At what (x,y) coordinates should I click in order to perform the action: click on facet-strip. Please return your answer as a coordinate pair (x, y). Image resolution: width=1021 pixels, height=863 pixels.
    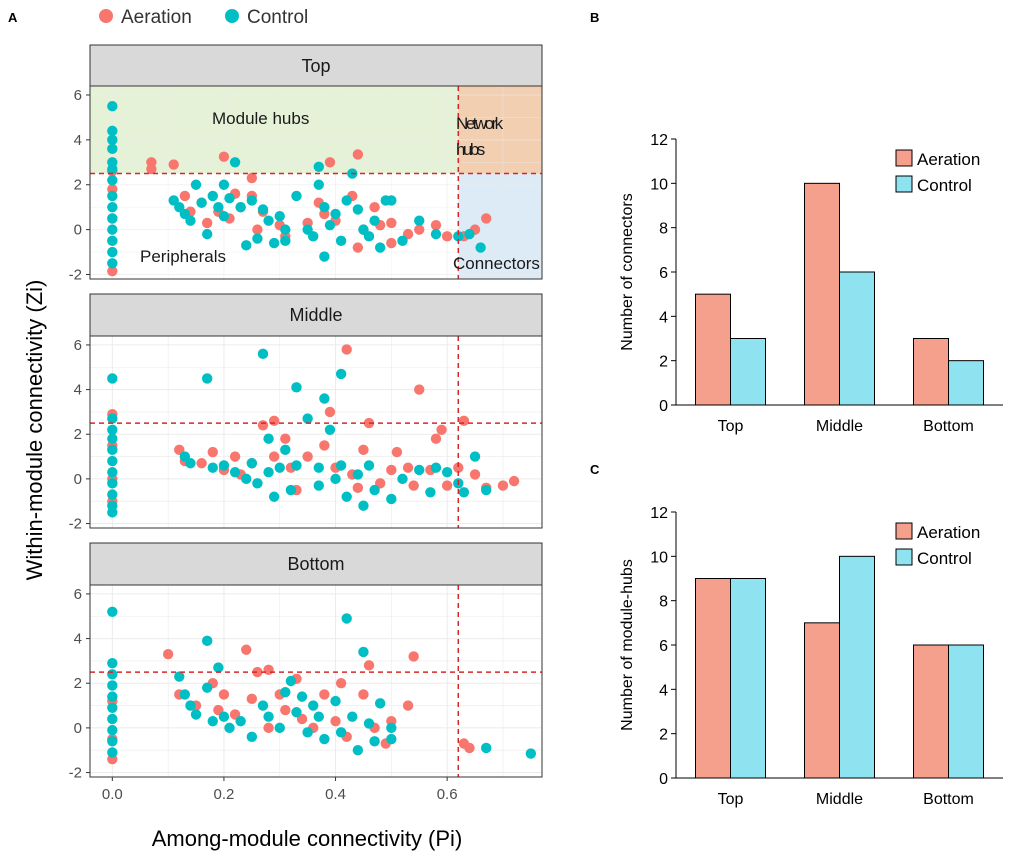
    Looking at the image, I should click on (316, 564).